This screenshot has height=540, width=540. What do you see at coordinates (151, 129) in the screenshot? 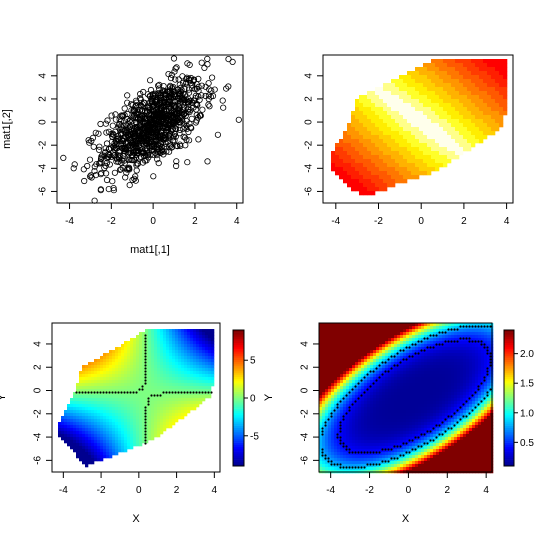
I see `scatter-points` at bounding box center [151, 129].